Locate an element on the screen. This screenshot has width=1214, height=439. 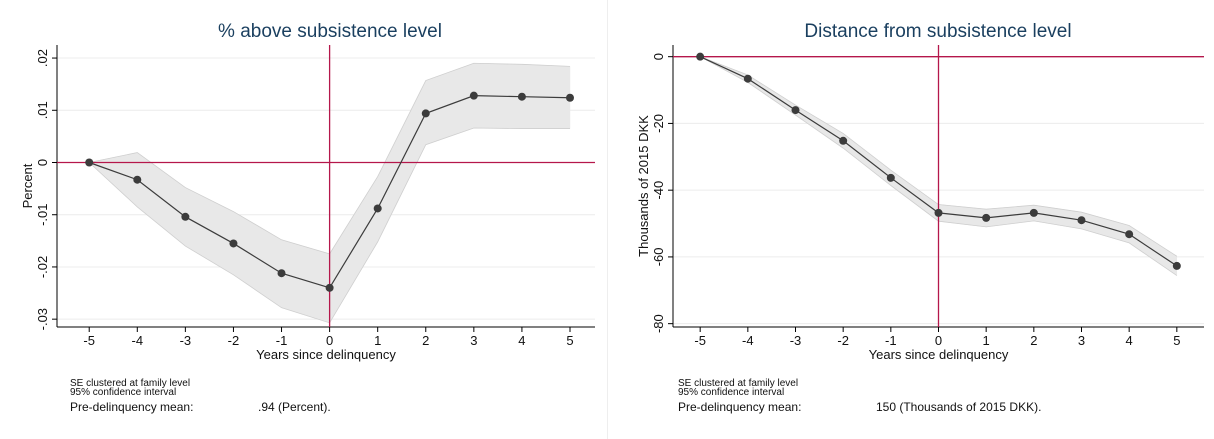
y-tick-label: .01 is located at coordinates (42, 110).